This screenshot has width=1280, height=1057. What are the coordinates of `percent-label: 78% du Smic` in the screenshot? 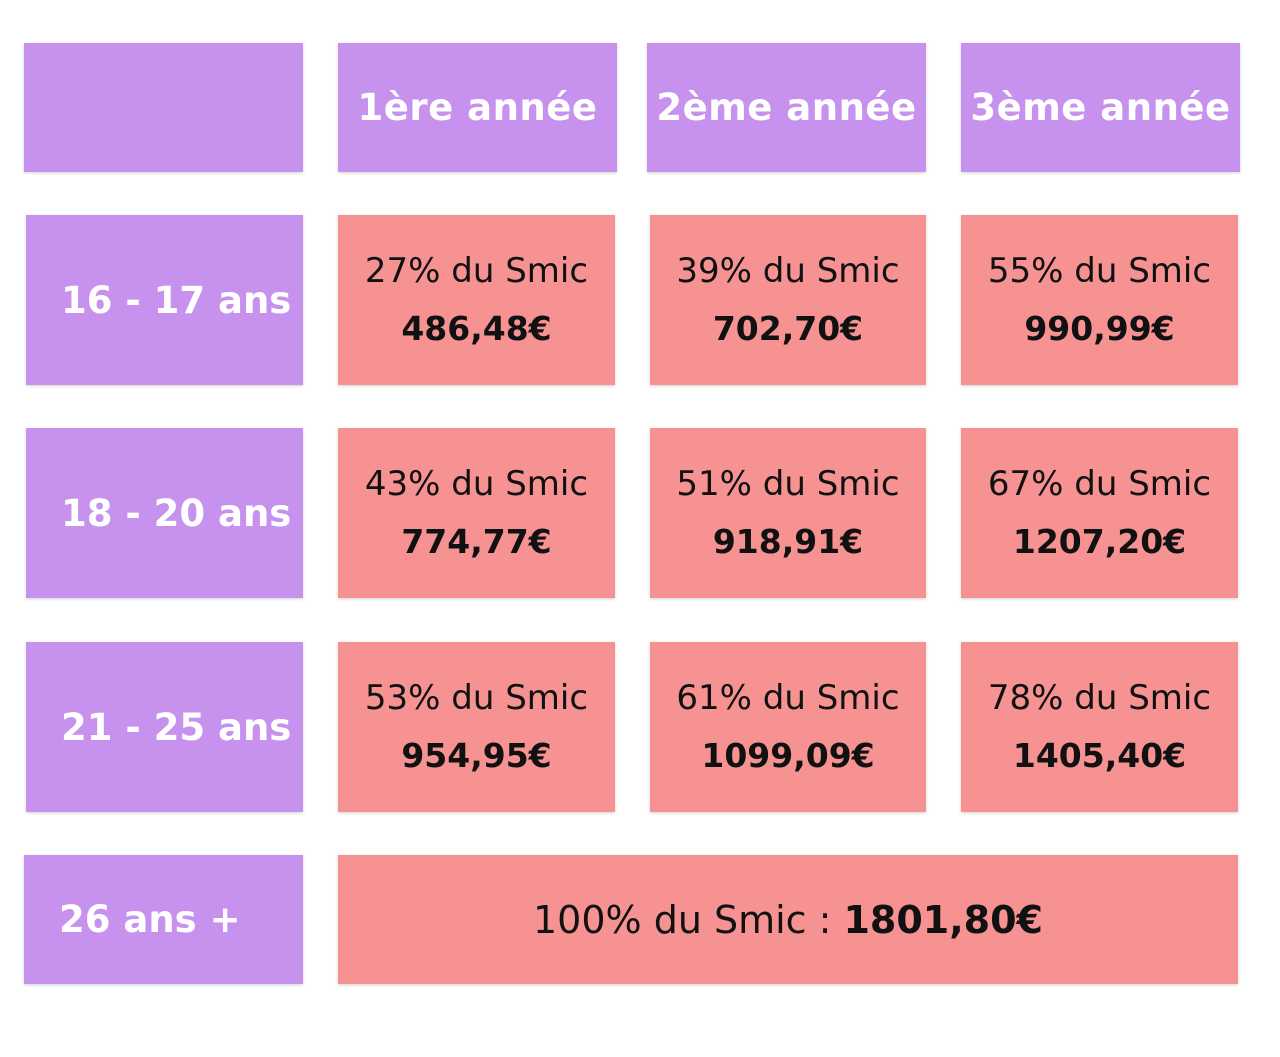 It's located at (1099, 698).